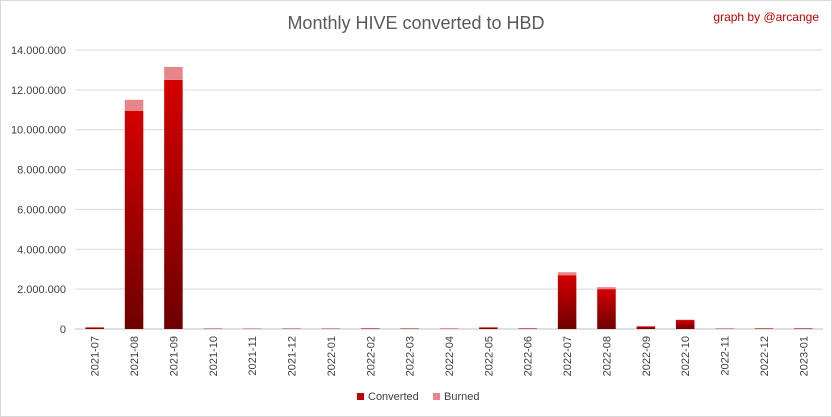 Image resolution: width=832 pixels, height=417 pixels. What do you see at coordinates (436, 396) in the screenshot?
I see `legend-swatch-burned` at bounding box center [436, 396].